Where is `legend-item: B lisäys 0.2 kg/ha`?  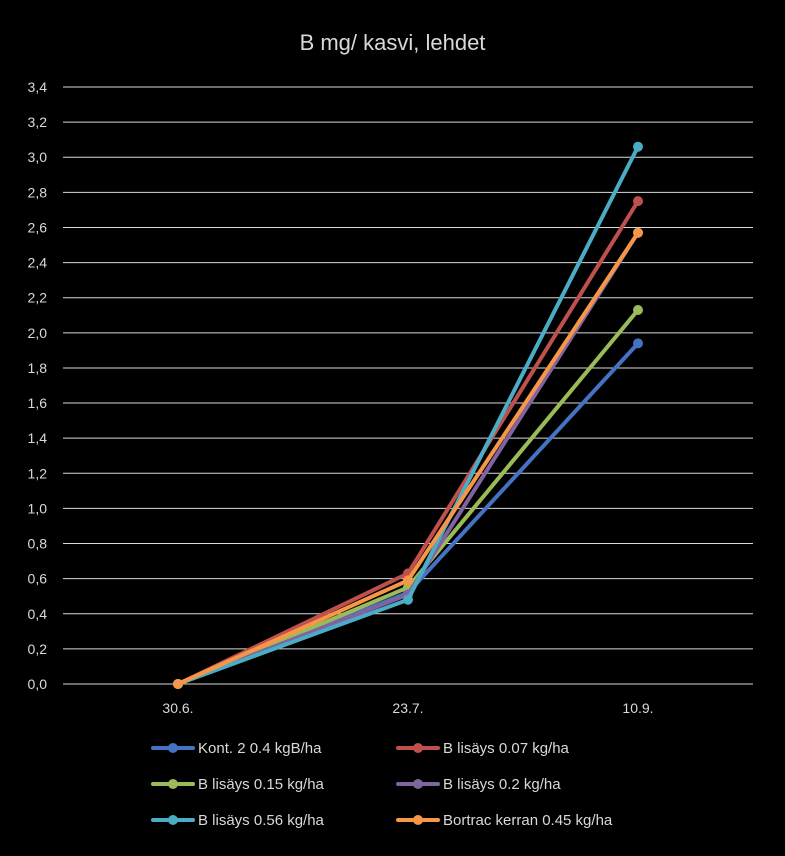 legend-item: B lisäys 0.2 kg/ha is located at coordinates (478, 784).